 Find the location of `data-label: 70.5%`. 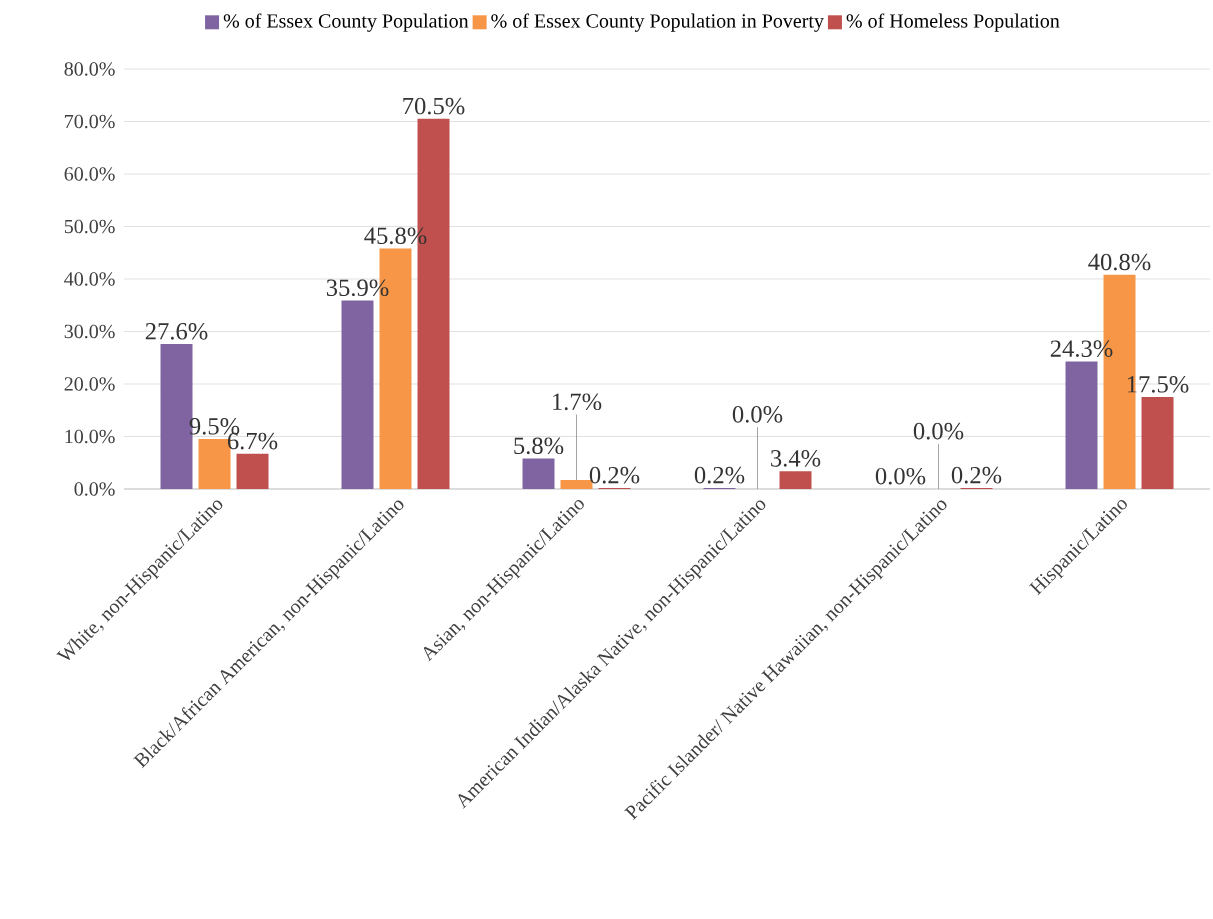

data-label: 70.5% is located at coordinates (434, 106).